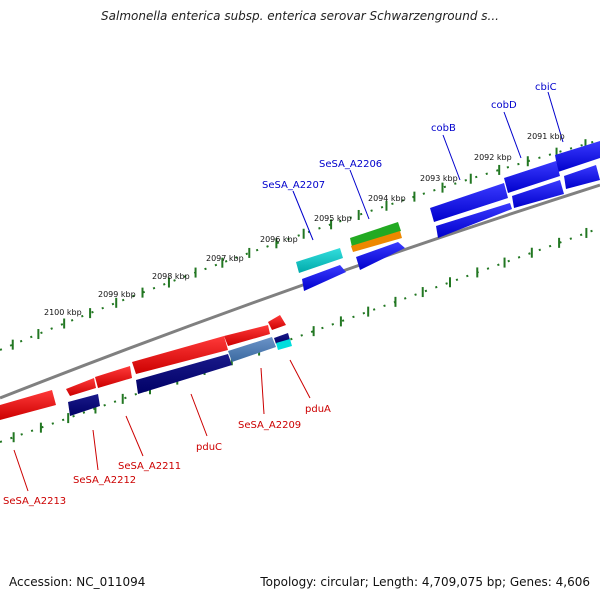  Describe the element at coordinates (582, 177) in the screenshot. I see `gene-cbiC-lower` at that location.